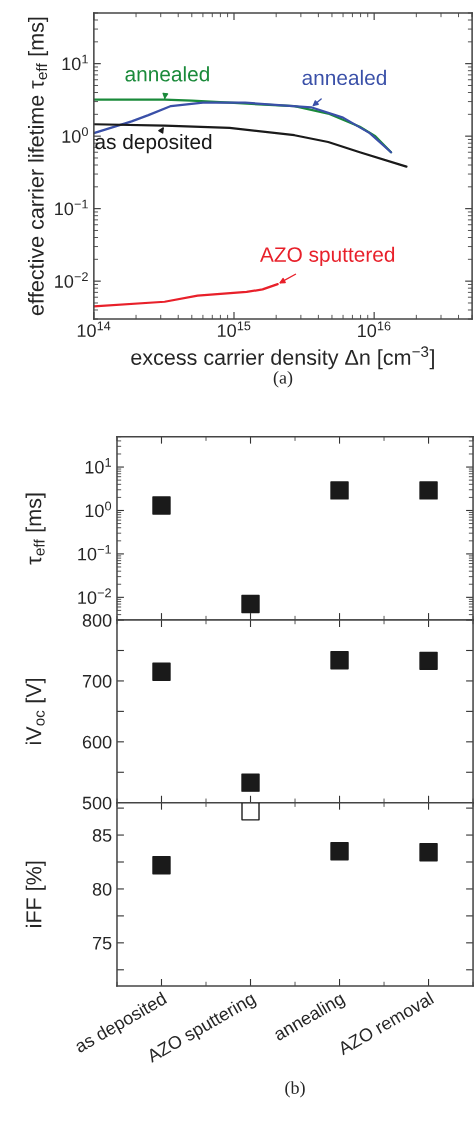  Describe the element at coordinates (102, 835) in the screenshot. I see `y-tick-label: 85` at that location.